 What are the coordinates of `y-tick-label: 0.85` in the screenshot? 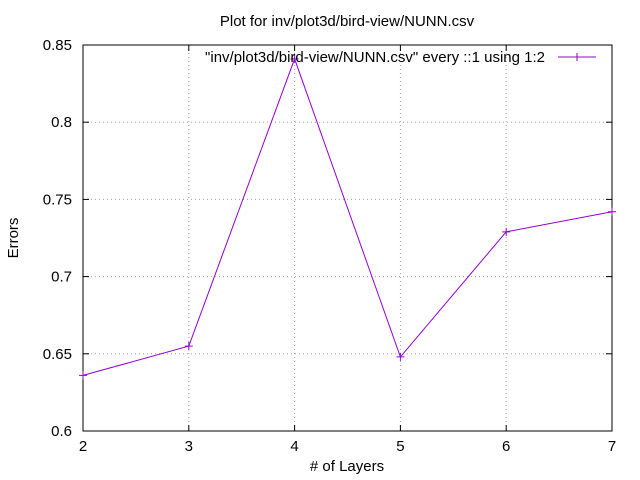 It's located at (57, 45).